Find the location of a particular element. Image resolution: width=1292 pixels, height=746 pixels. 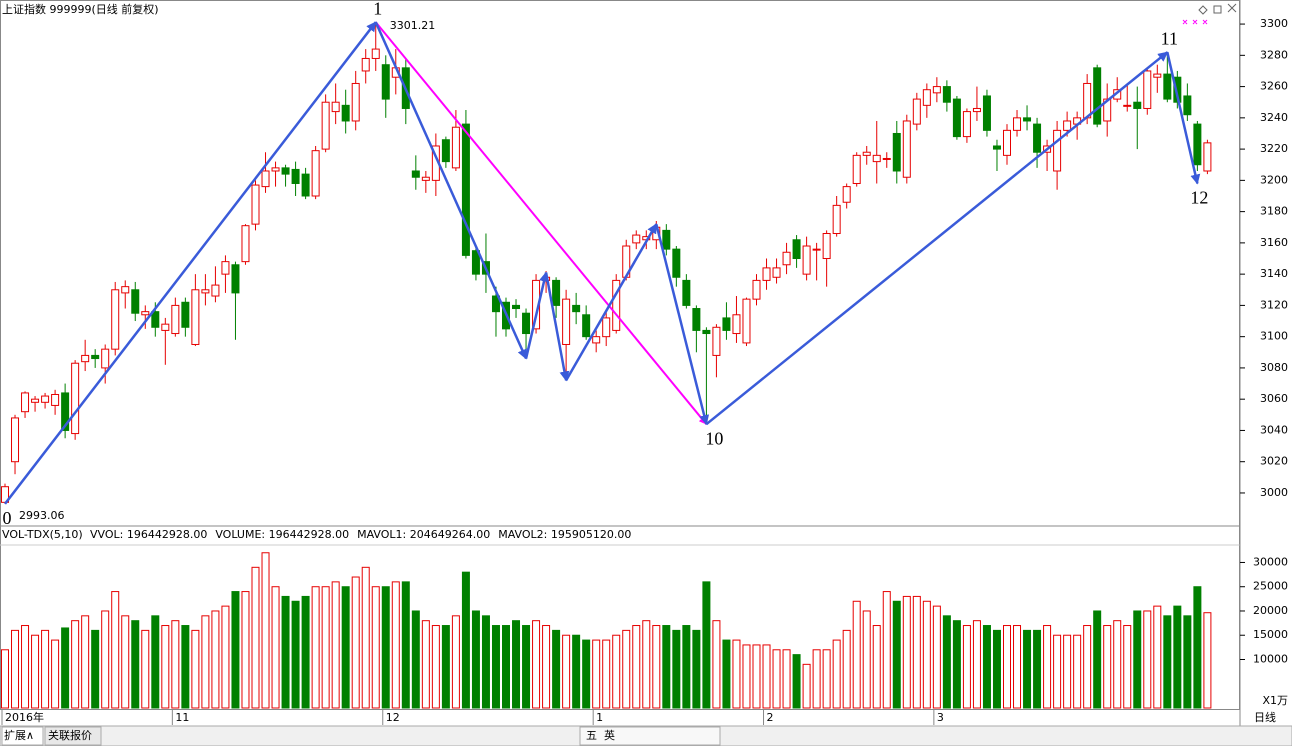

toolbar-button: 五 is located at coordinates (591, 735).